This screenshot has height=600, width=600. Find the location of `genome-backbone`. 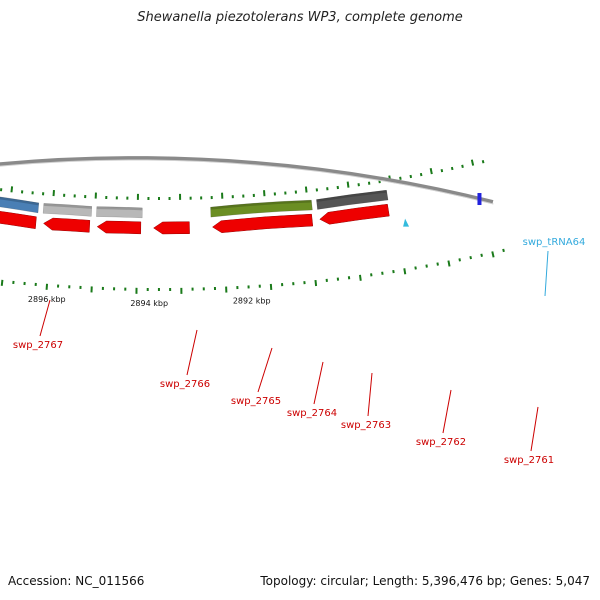

genome-backbone is located at coordinates (247, 180).